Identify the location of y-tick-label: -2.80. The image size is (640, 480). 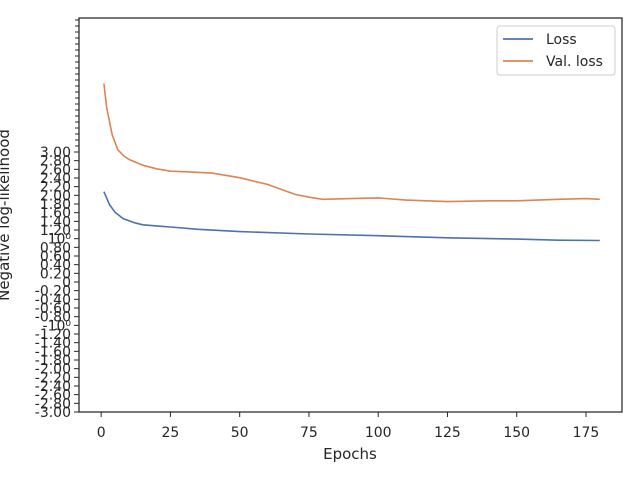
(53, 404).